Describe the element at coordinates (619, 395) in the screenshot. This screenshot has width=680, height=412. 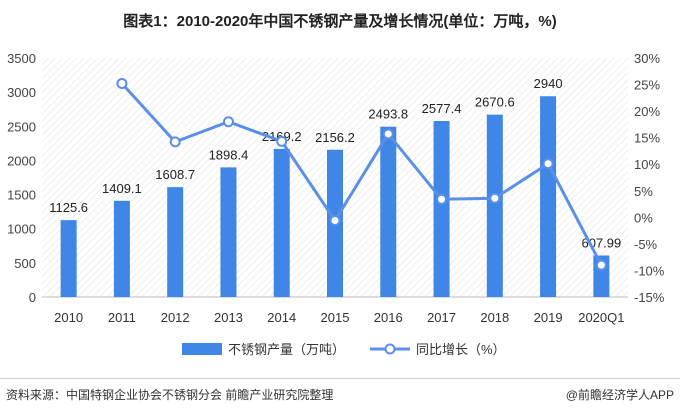
I see `brand-label: @前瞻经济学人APP` at that location.